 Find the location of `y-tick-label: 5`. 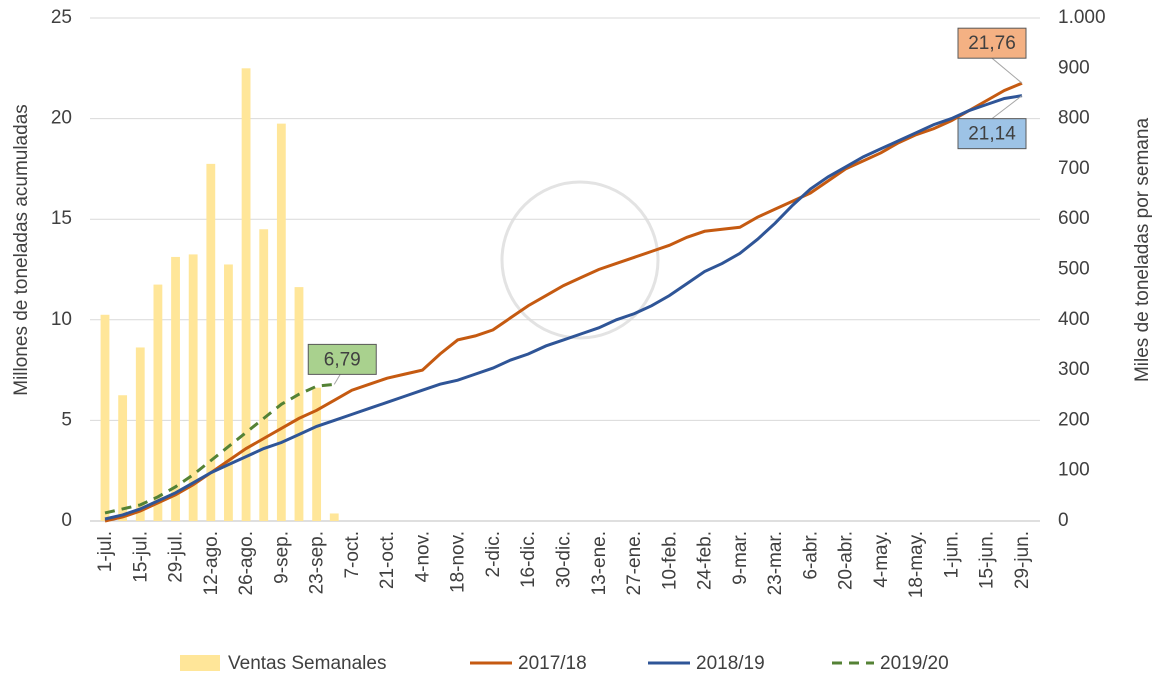

y-tick-label: 5 is located at coordinates (66, 419).